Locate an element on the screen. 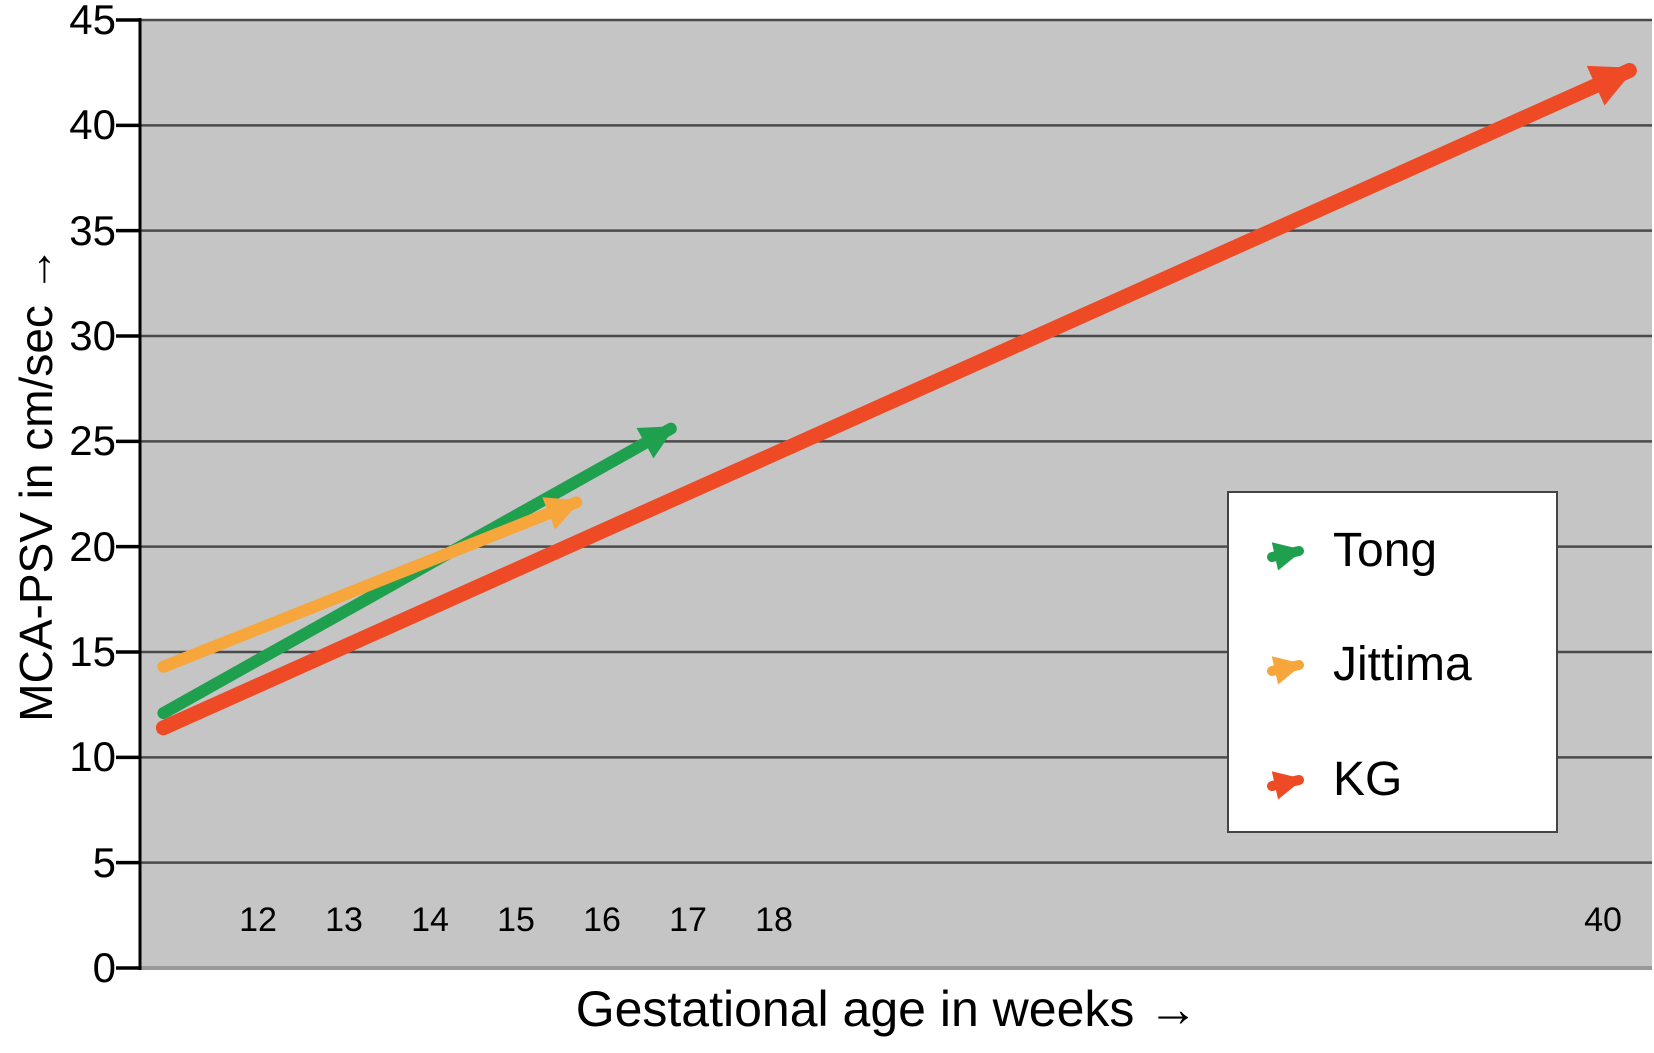 This screenshot has height=1053, width=1654. y-tick-label-10: 10 is located at coordinates (92, 757).